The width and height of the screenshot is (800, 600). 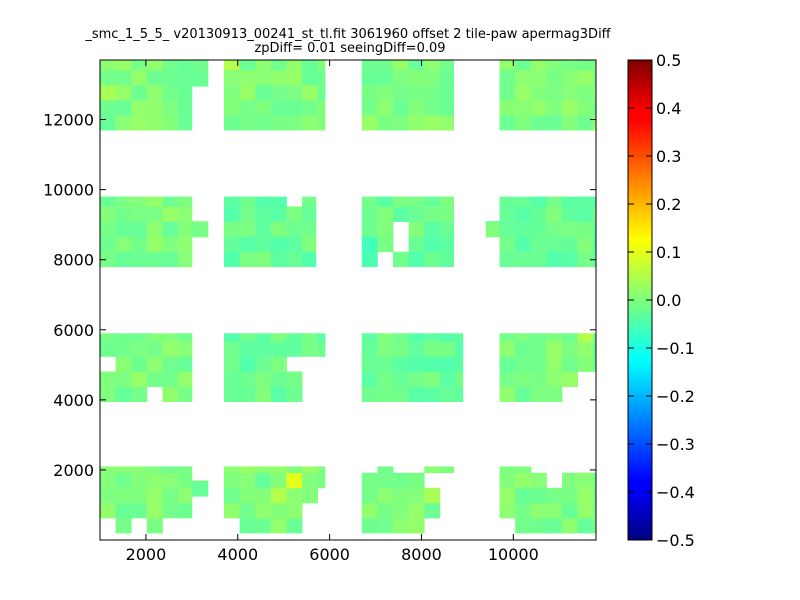 I want to click on colorbar-tick-label: 0.2, so click(x=668, y=204).